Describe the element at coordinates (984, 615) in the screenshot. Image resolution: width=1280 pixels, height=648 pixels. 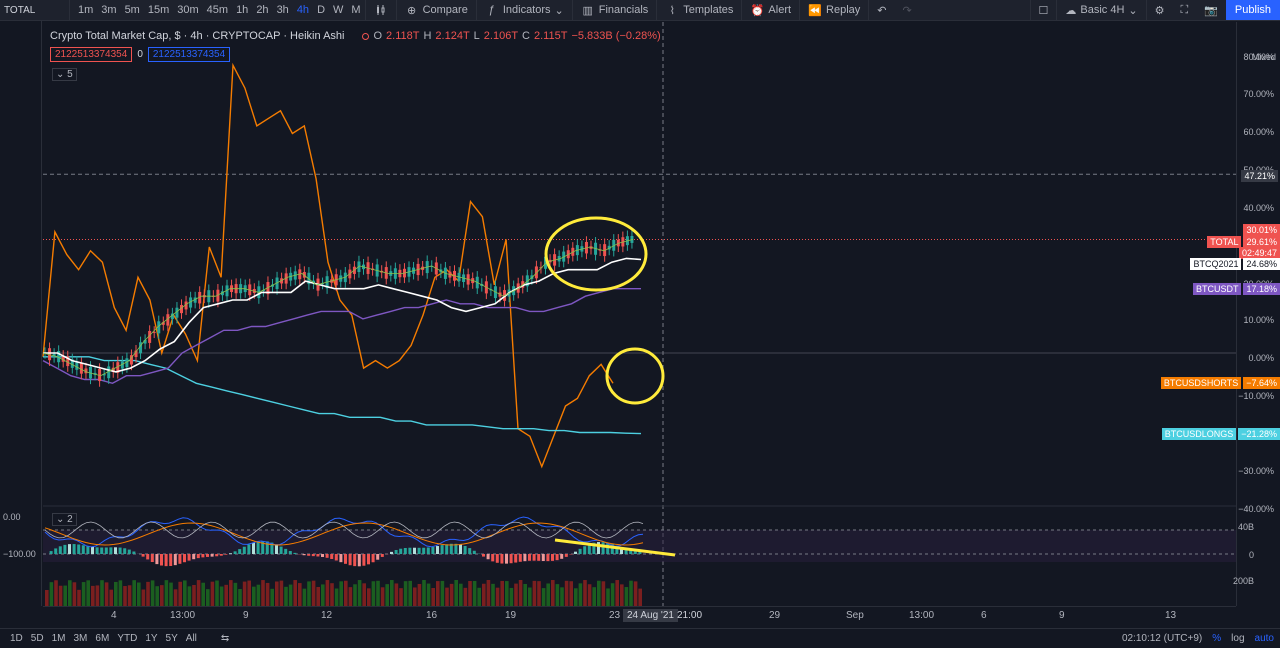
I see `time-tick: 6` at that location.